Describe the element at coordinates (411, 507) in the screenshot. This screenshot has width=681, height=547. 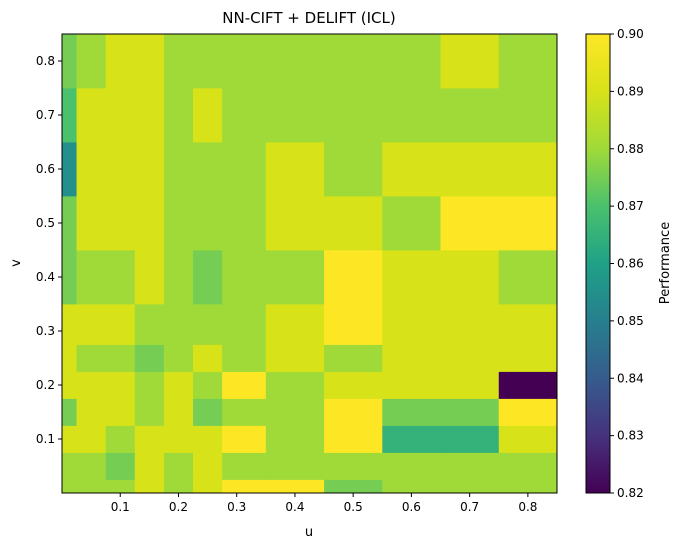
I see `x-tick-label: 0.6` at that location.